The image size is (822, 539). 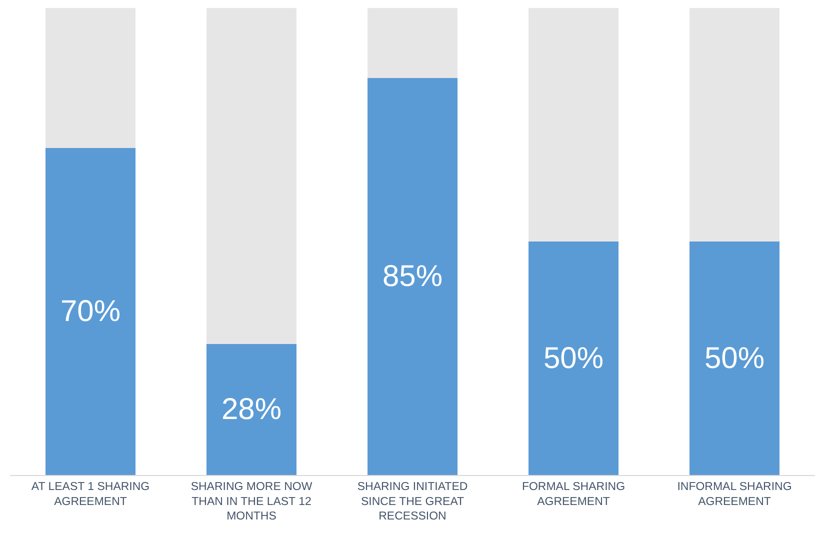 I want to click on x-tick-label: FORMAL SHARING AGREEMENT, so click(x=574, y=494).